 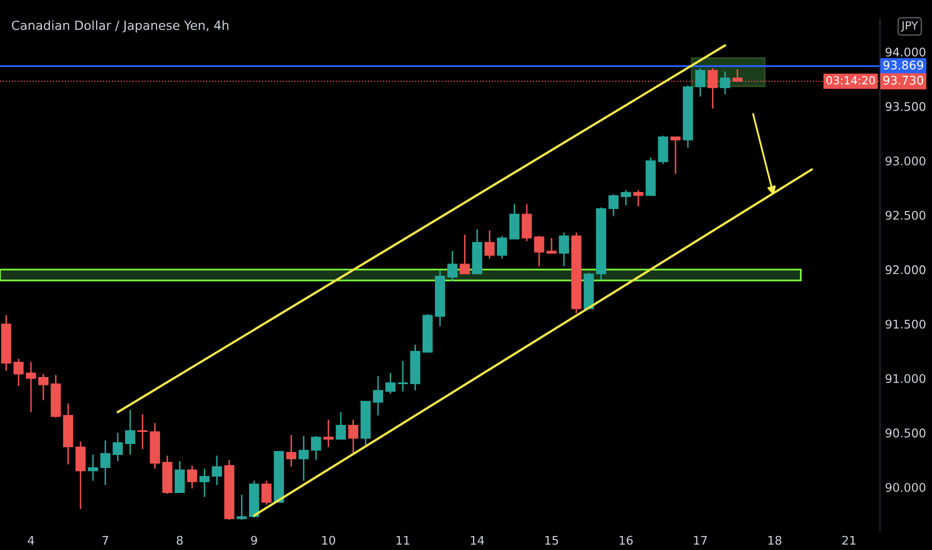 I want to click on y-tick-label: 93.000, so click(x=906, y=161).